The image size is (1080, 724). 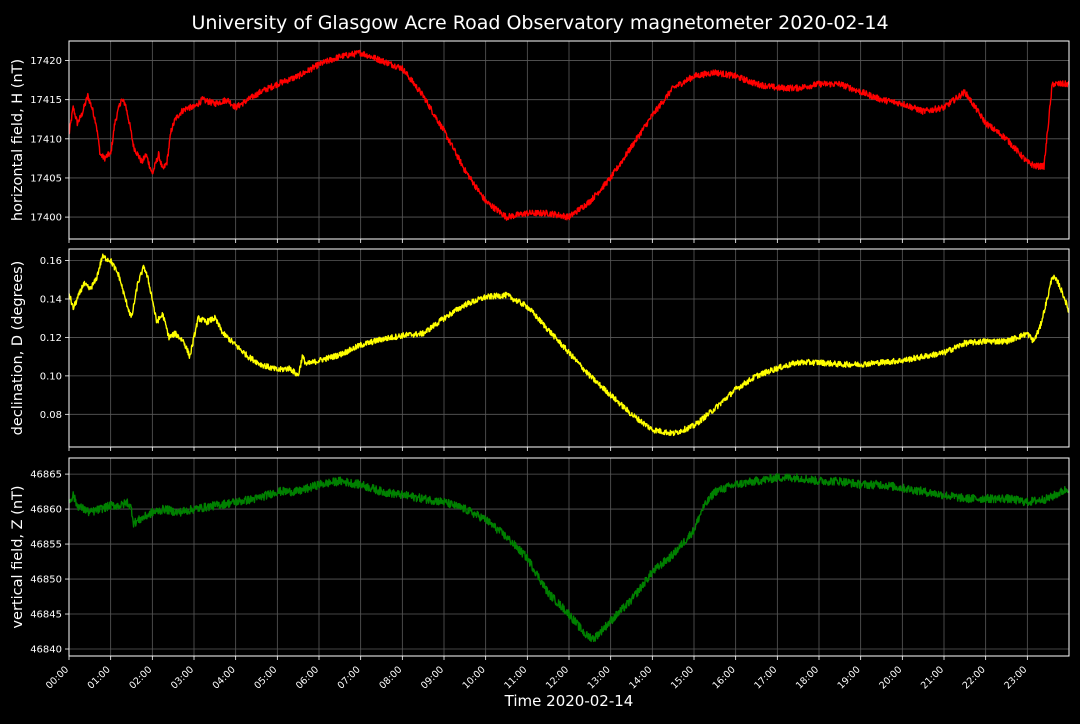 What do you see at coordinates (51, 338) in the screenshot?
I see `y-tick-label: 0.12` at bounding box center [51, 338].